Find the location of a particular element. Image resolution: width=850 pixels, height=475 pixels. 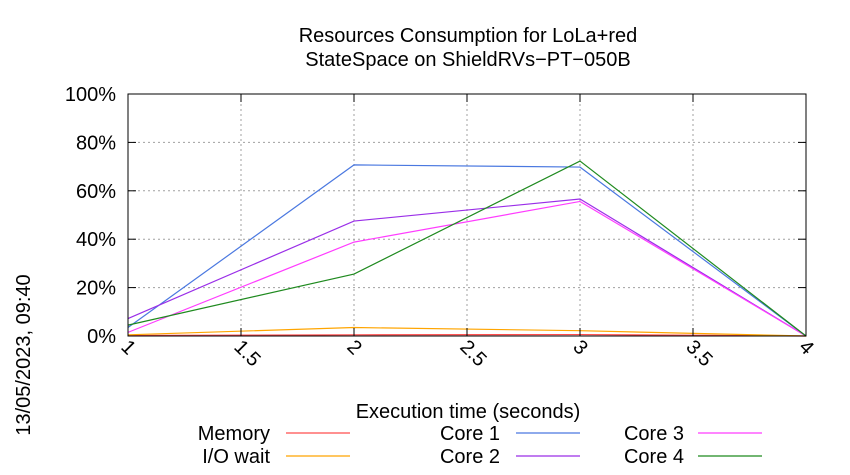

y-tick-label-3: 60% is located at coordinates (96, 192).